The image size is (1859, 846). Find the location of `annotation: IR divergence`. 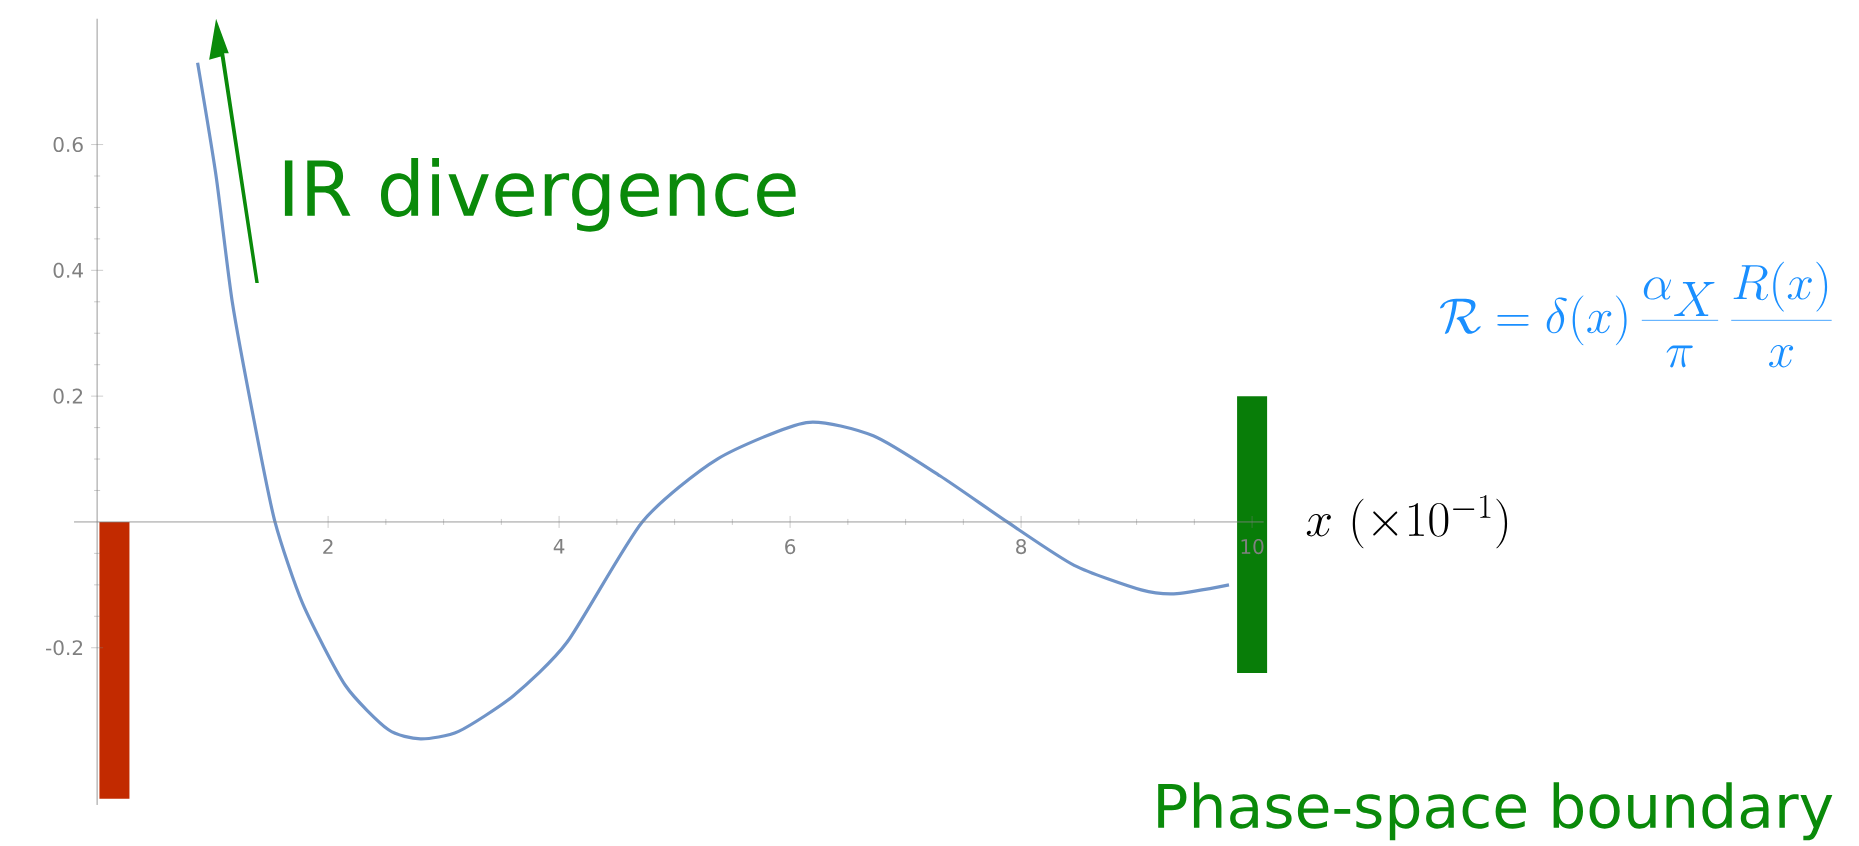

annotation: IR divergence is located at coordinates (540, 195).